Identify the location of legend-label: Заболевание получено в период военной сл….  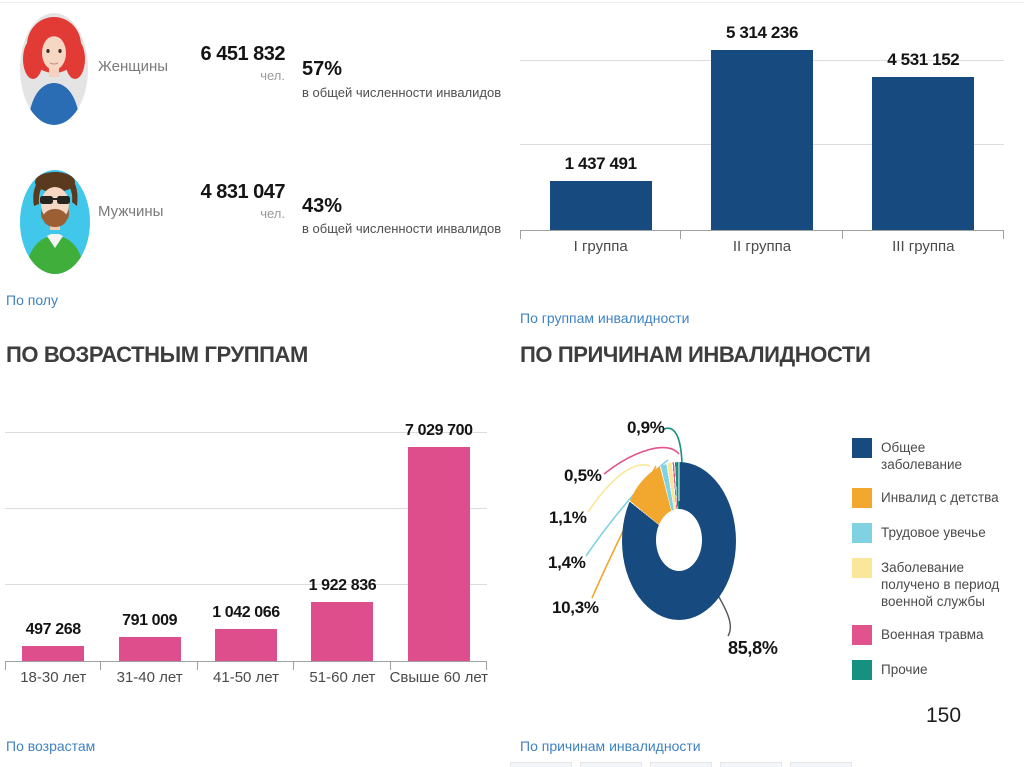
(940, 584).